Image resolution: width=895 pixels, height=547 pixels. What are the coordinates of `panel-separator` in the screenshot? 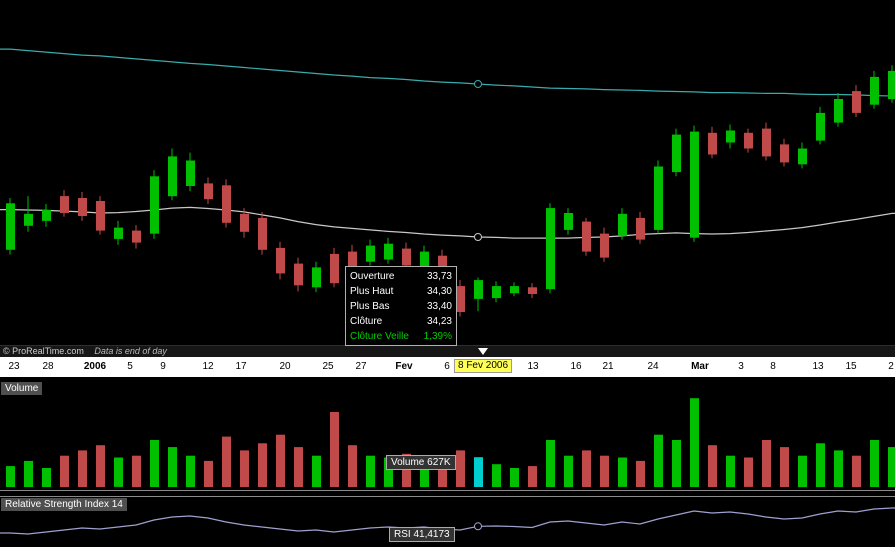 It's located at (447, 493).